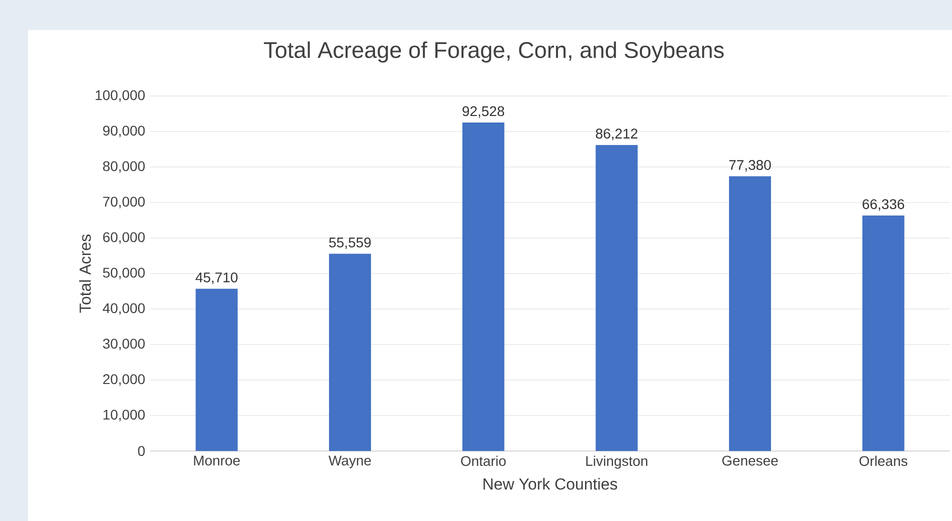 The width and height of the screenshot is (952, 521). What do you see at coordinates (124, 202) in the screenshot?
I see `y-tick-label: 70,000` at bounding box center [124, 202].